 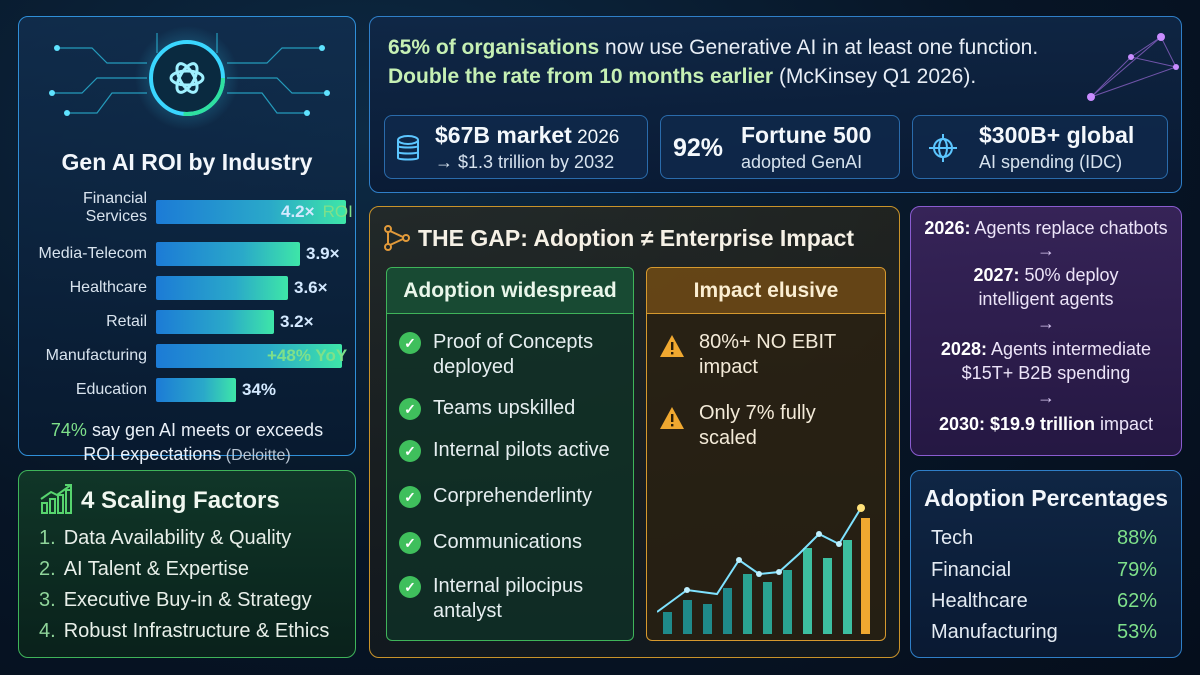 I want to click on adoption-item: Communications, so click(x=507, y=542).